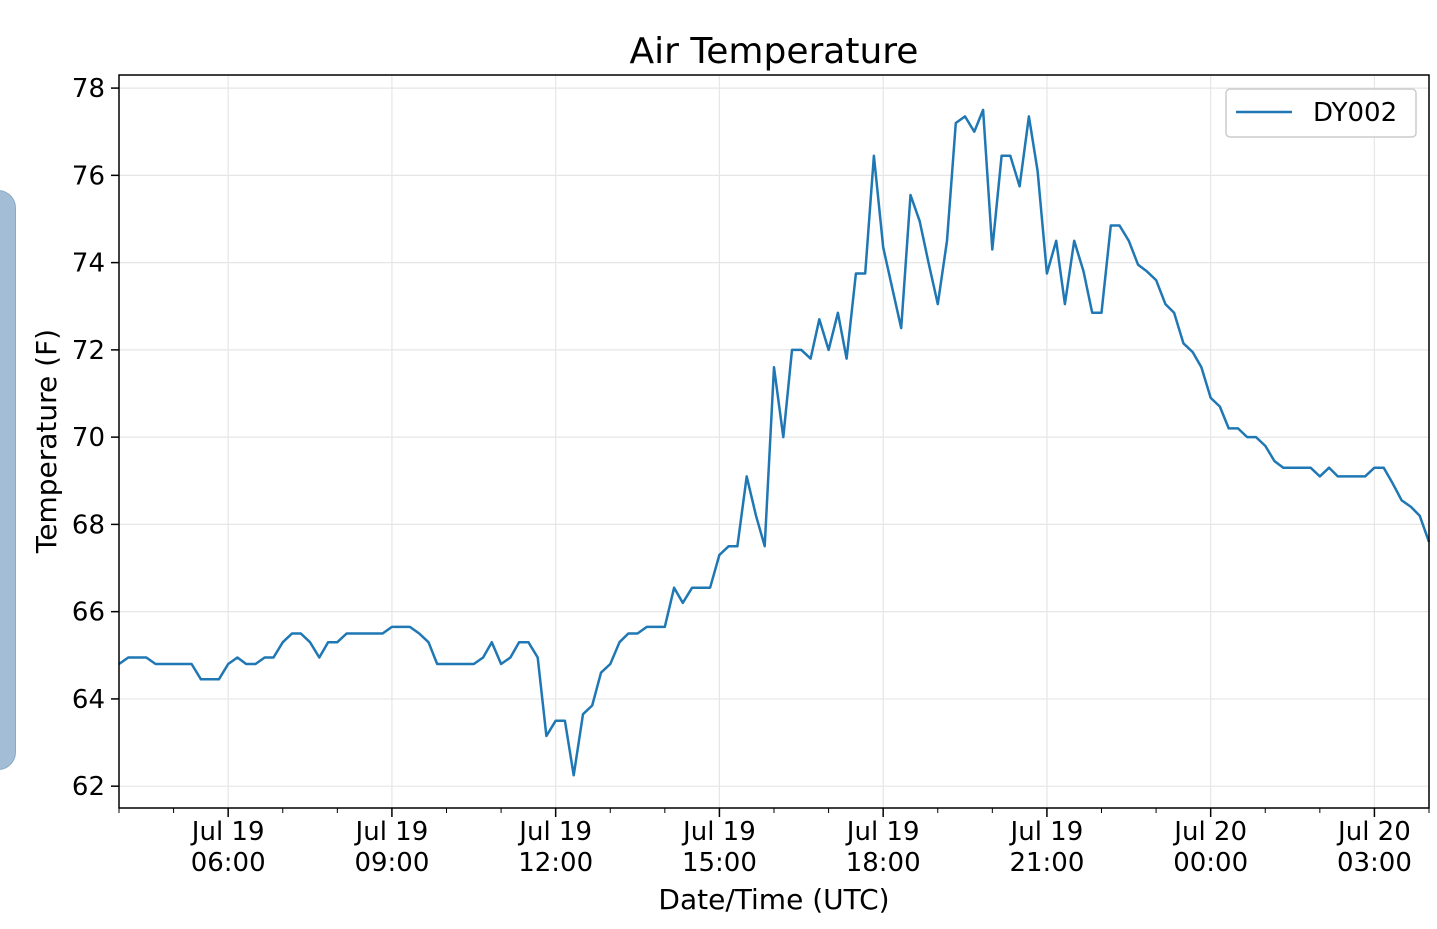  What do you see at coordinates (391, 863) in the screenshot?
I see `x-tick-label-time: 09:00` at bounding box center [391, 863].